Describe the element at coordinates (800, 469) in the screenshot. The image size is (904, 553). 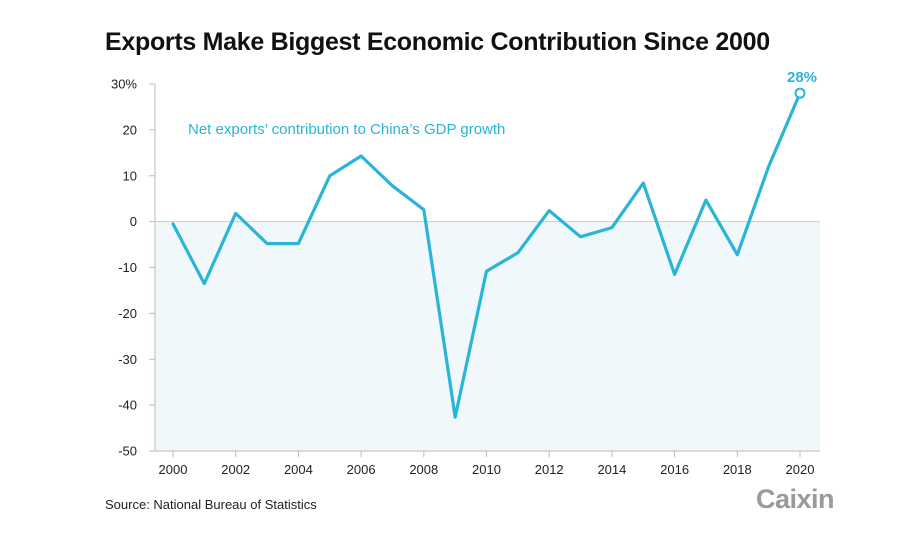
I see `x-tick-label: 2020` at that location.